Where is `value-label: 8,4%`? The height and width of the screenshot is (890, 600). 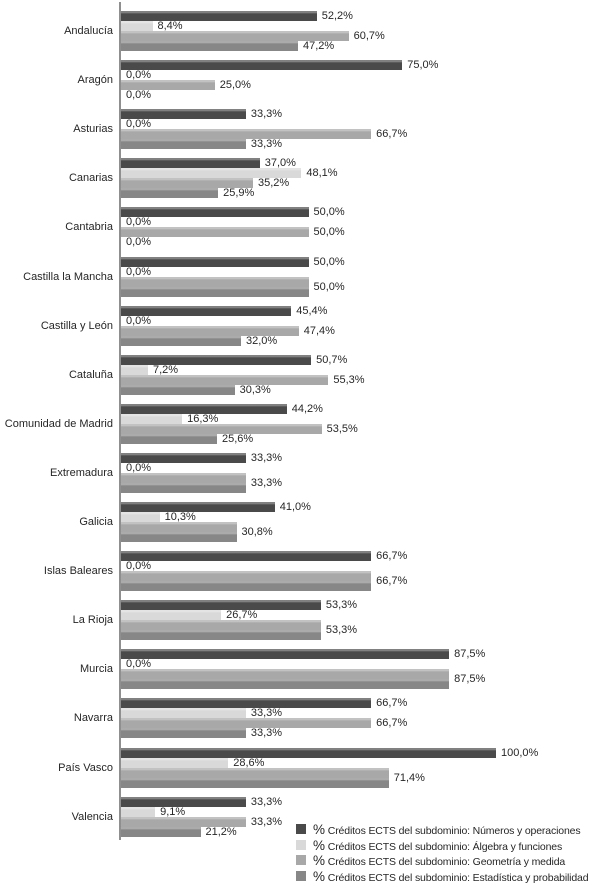
value-label: 8,4% is located at coordinates (170, 26).